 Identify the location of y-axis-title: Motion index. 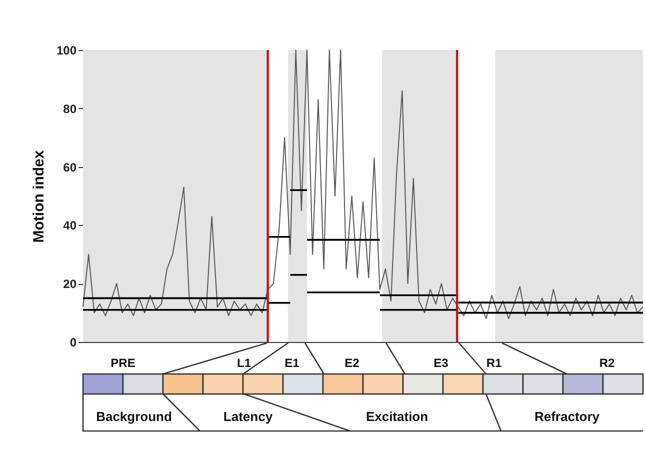
(39, 196).